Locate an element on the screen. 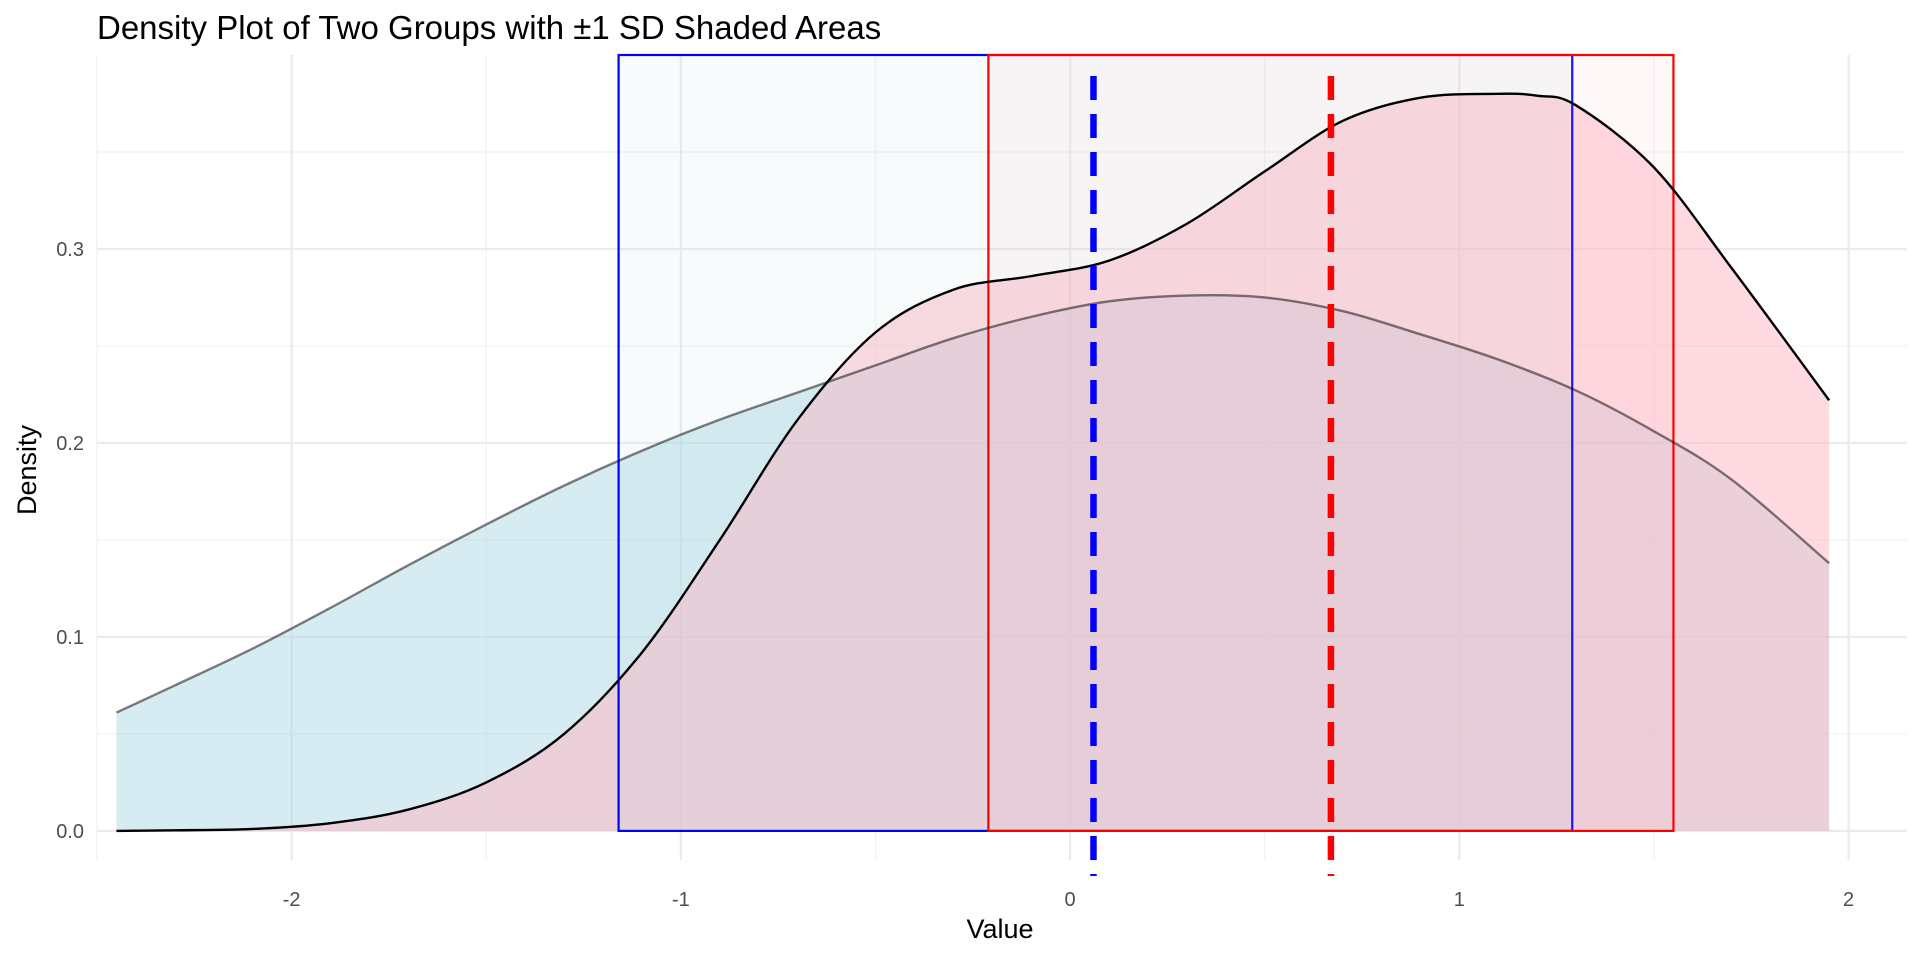 Image resolution: width=1920 pixels, height=960 pixels. y-tick-label: 0.0 is located at coordinates (70, 832).